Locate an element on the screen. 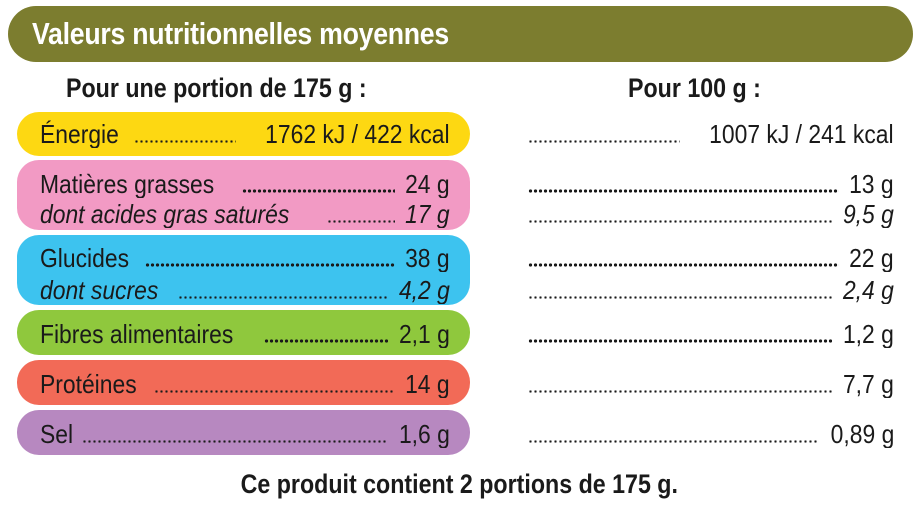 The height and width of the screenshot is (506, 919). proteines-row-100g: 7,7 g is located at coordinates (709, 382).